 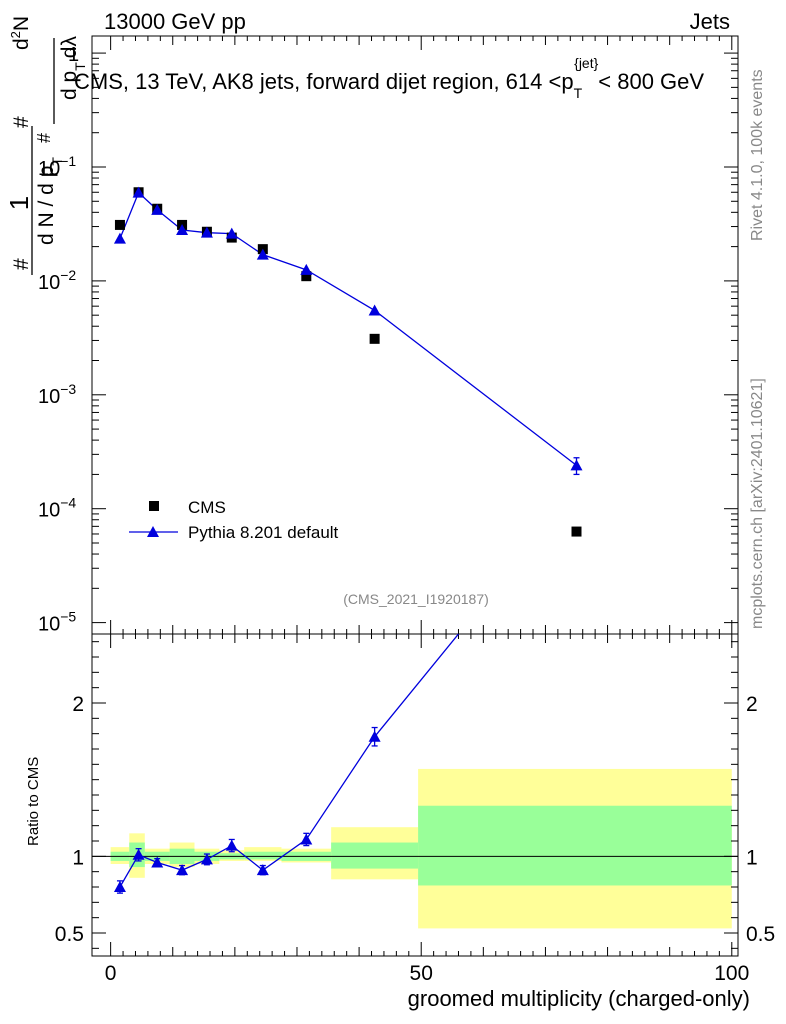 I want to click on ratio-y-tick-label: 2, so click(x=78, y=704).